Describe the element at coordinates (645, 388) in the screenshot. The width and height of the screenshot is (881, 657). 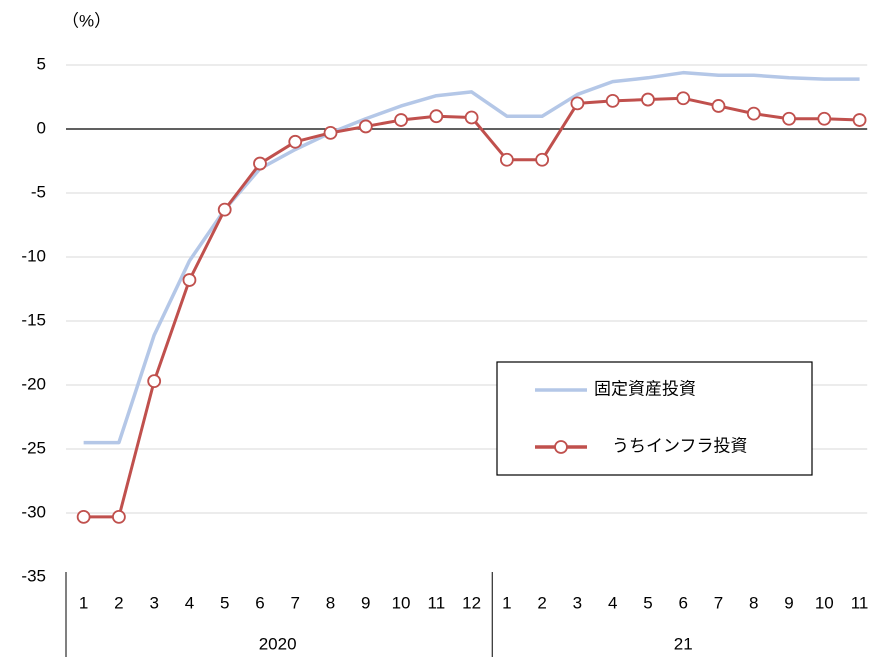
I see `legend-label: 固定資産投資` at that location.